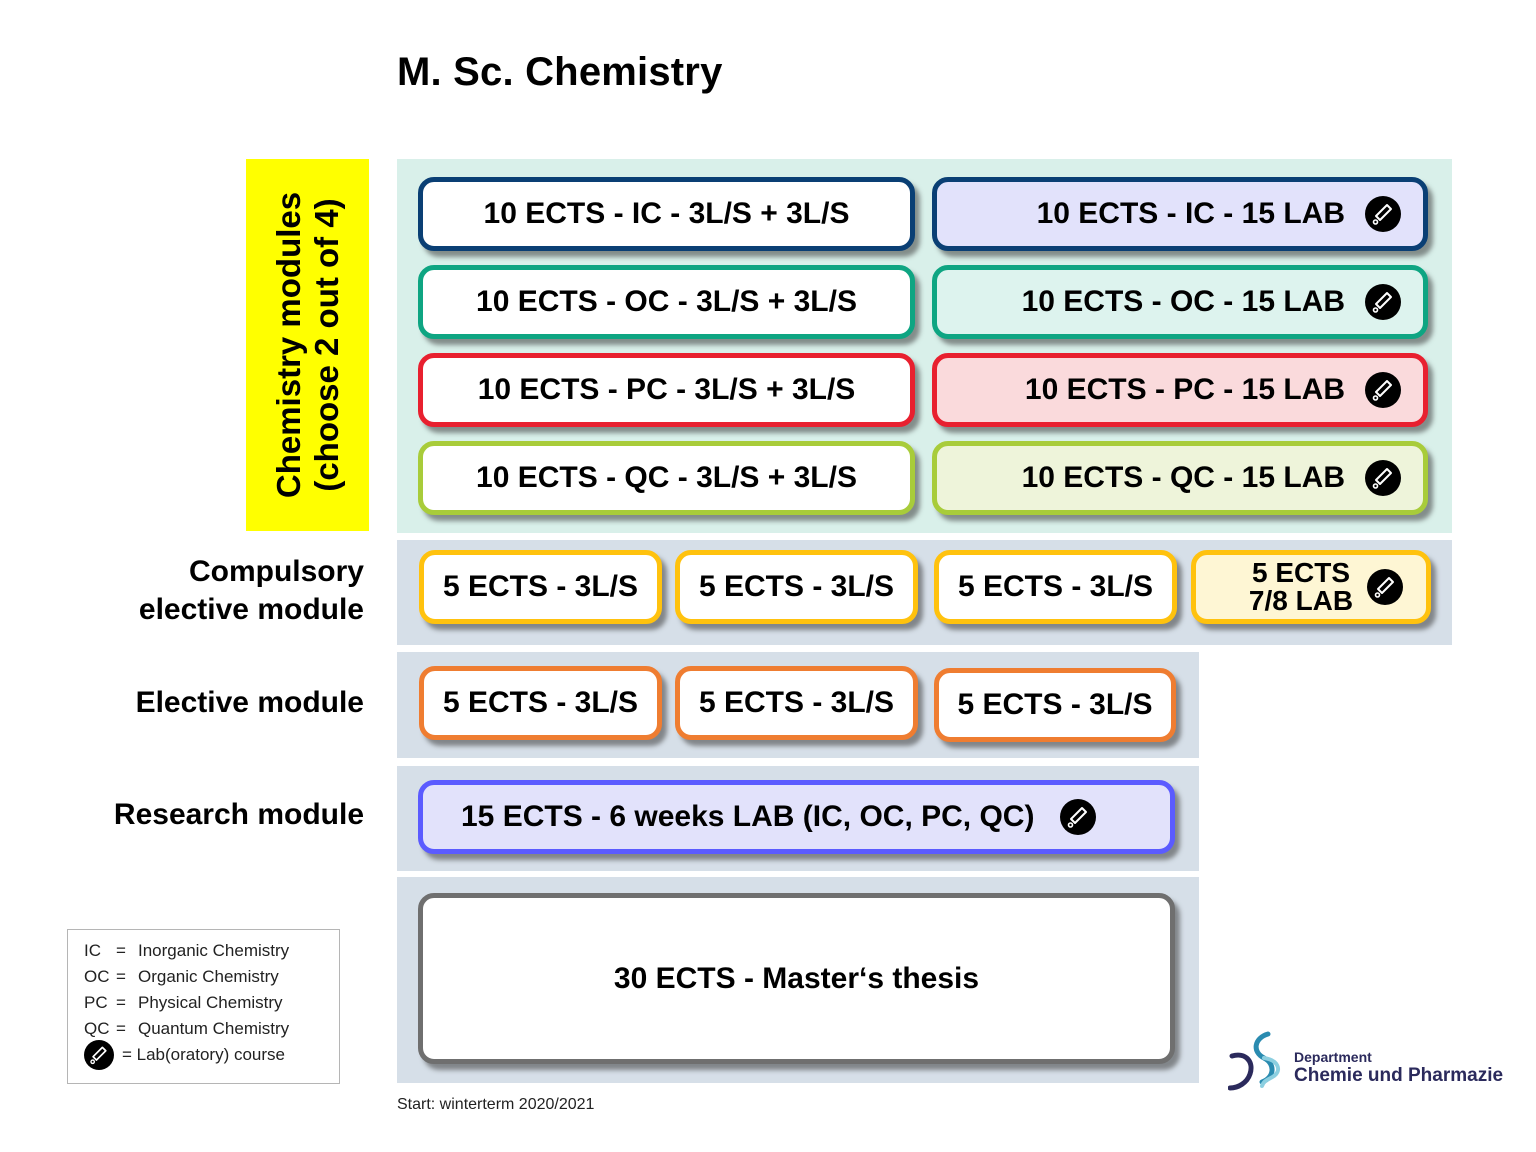 Image resolution: width=1536 pixels, height=1152 pixels. Describe the element at coordinates (1399, 1075) in the screenshot. I see `logo-line2: Chemie und Pharmazie` at that location.